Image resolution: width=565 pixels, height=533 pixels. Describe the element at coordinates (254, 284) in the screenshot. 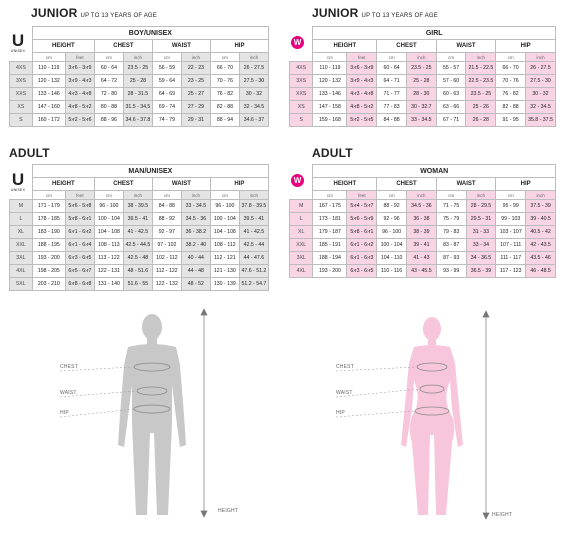

I see `table-cell: 51.2 - 54.7` at that location.